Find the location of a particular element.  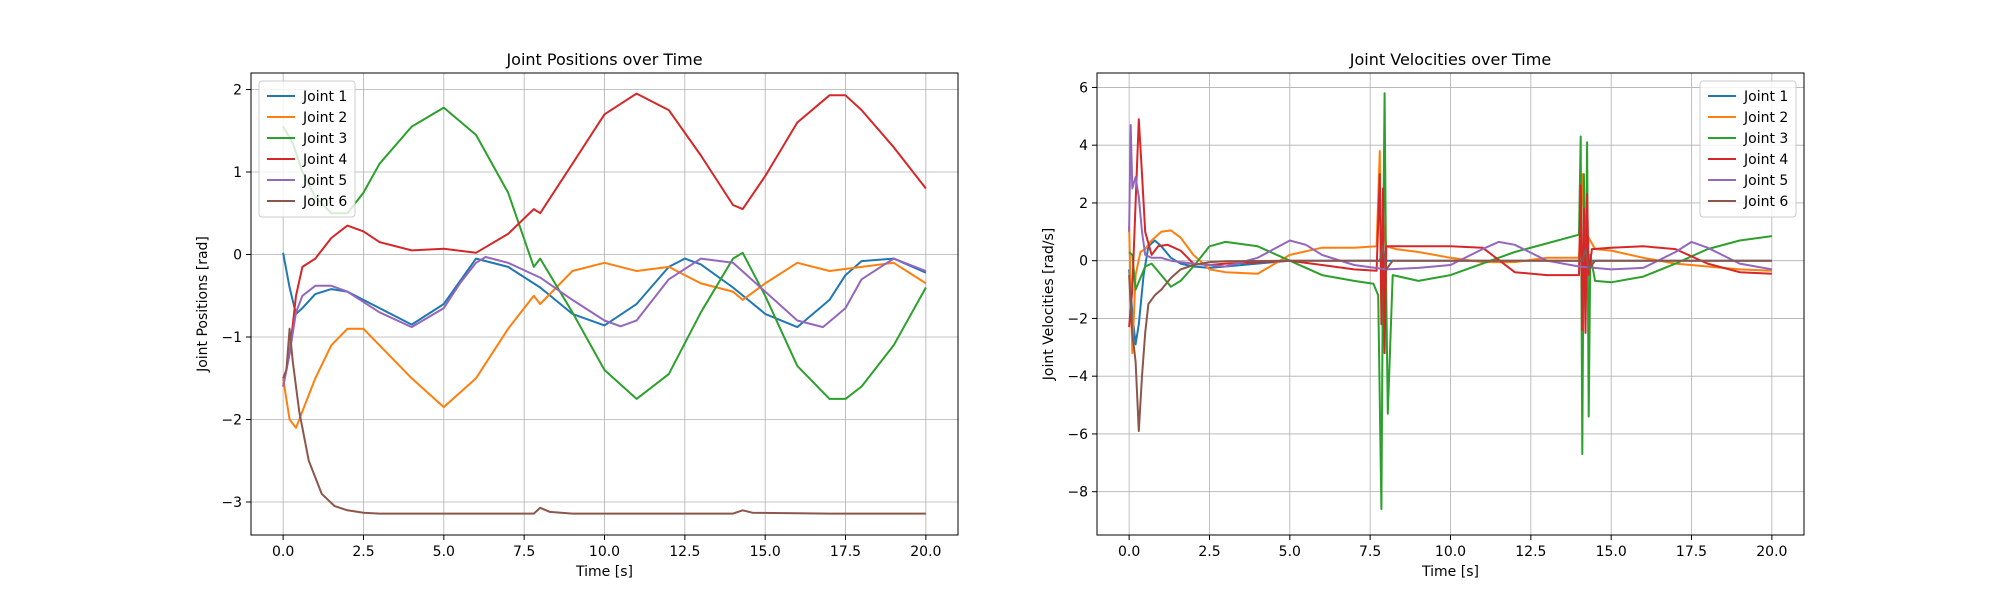

y-tick-label: −3 is located at coordinates (231, 503).